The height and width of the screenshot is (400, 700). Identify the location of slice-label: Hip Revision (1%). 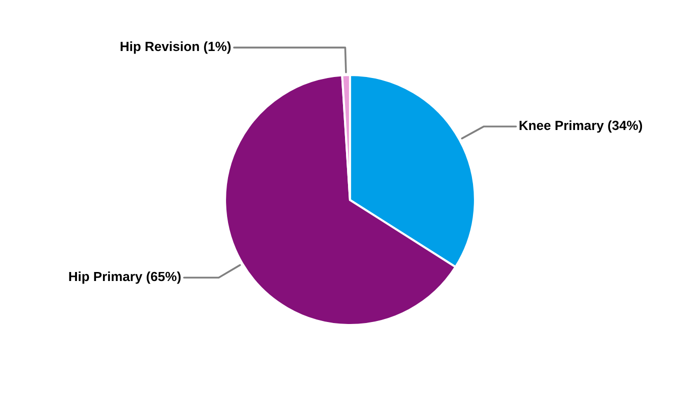
(175, 47).